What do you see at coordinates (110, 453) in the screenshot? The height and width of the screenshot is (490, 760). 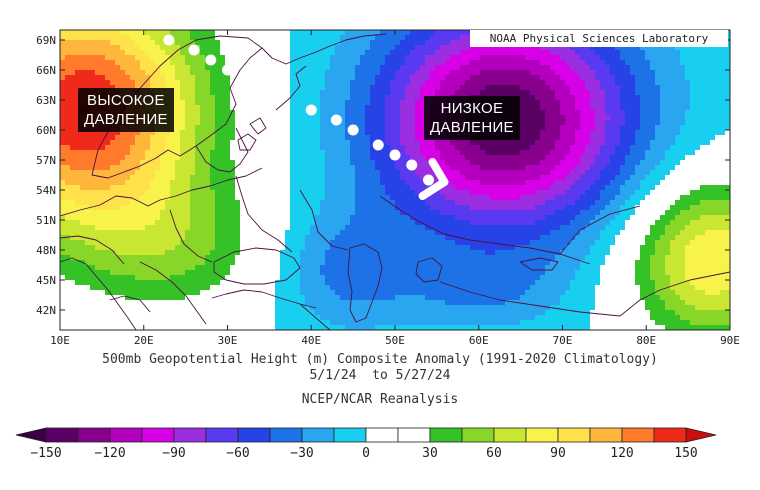 I see `colorbar-tick-label: −120` at bounding box center [110, 453].